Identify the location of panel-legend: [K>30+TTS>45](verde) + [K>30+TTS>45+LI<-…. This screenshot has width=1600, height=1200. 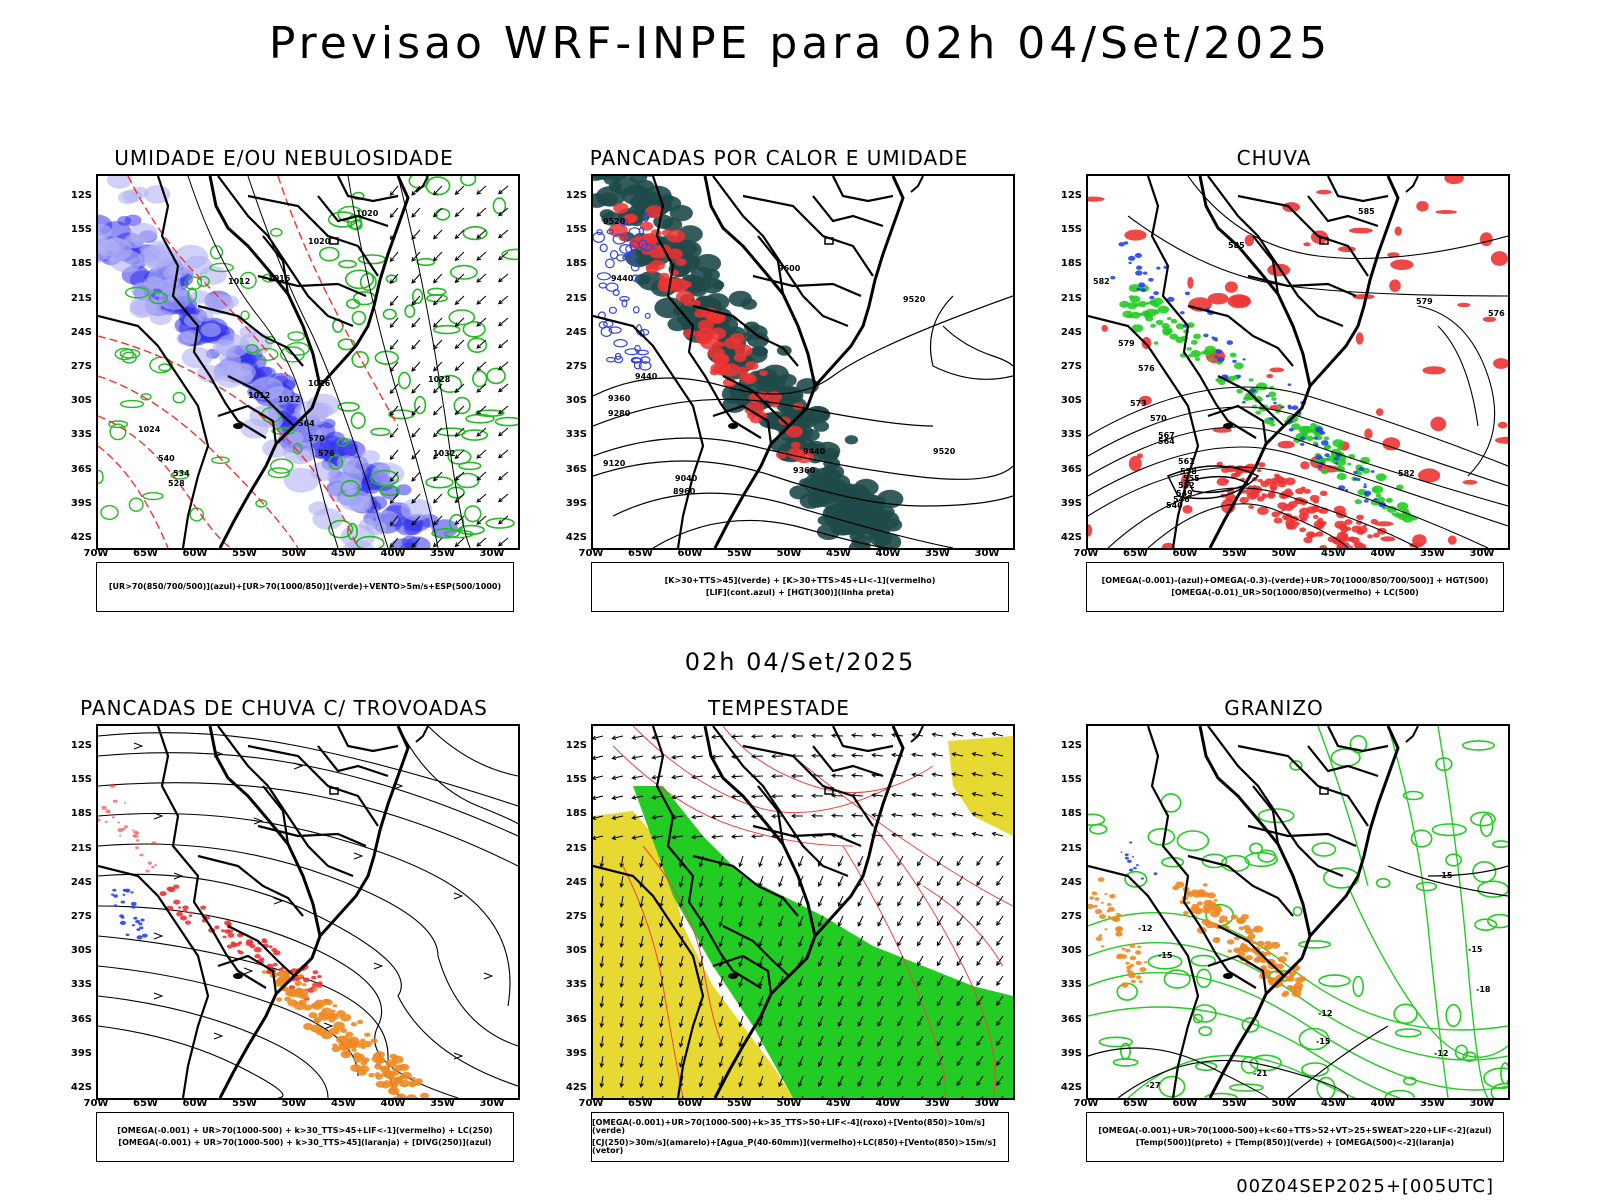
(800, 587).